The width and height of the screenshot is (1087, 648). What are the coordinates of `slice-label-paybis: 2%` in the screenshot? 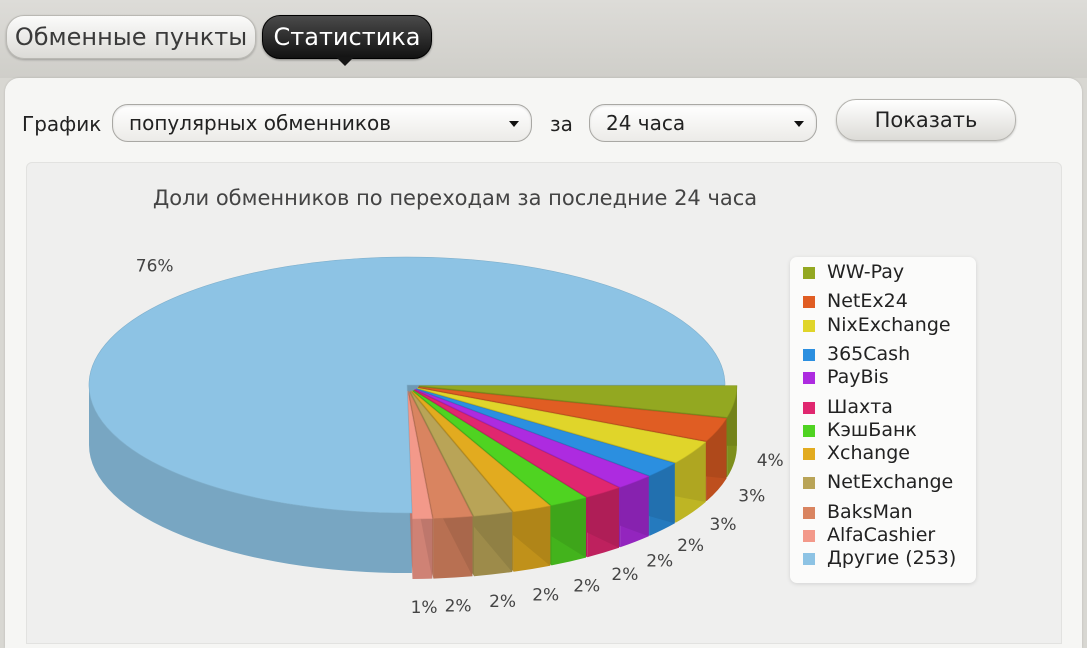 It's located at (659, 562).